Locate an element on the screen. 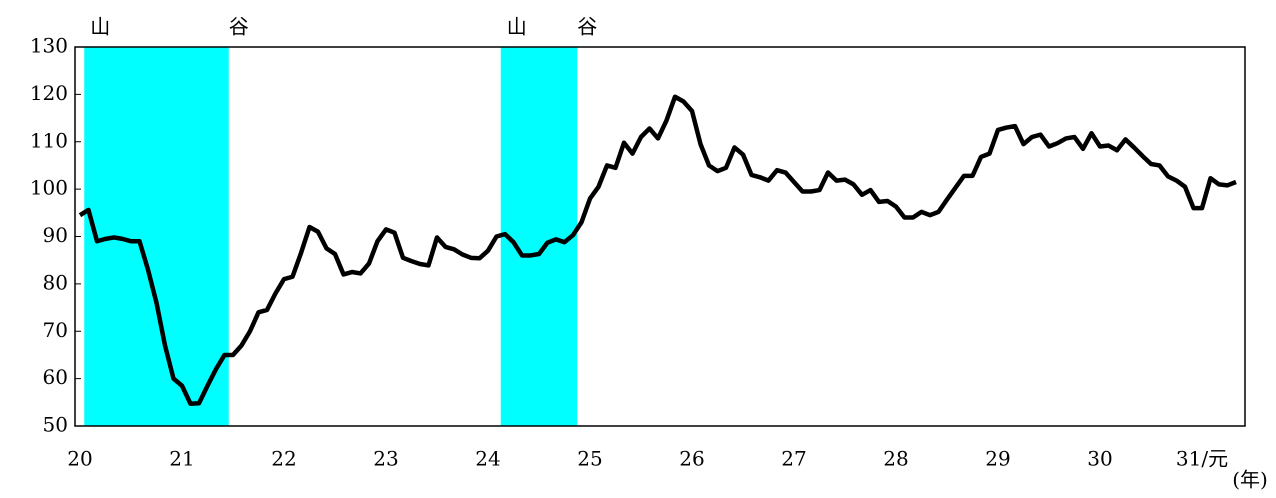 The width and height of the screenshot is (1276, 498). y-tick-label: 130 is located at coordinates (49, 46).